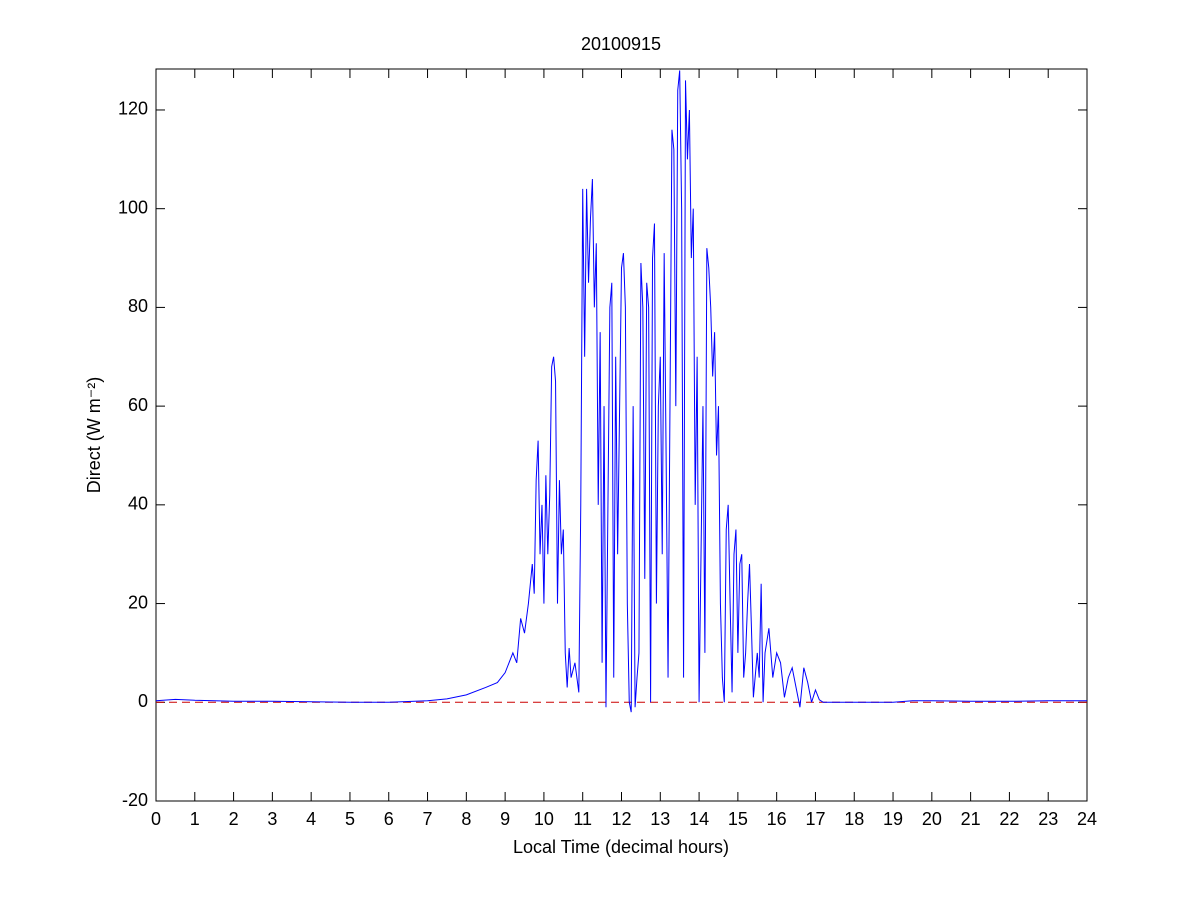  I want to click on y-tick-label: -20, so click(135, 800).